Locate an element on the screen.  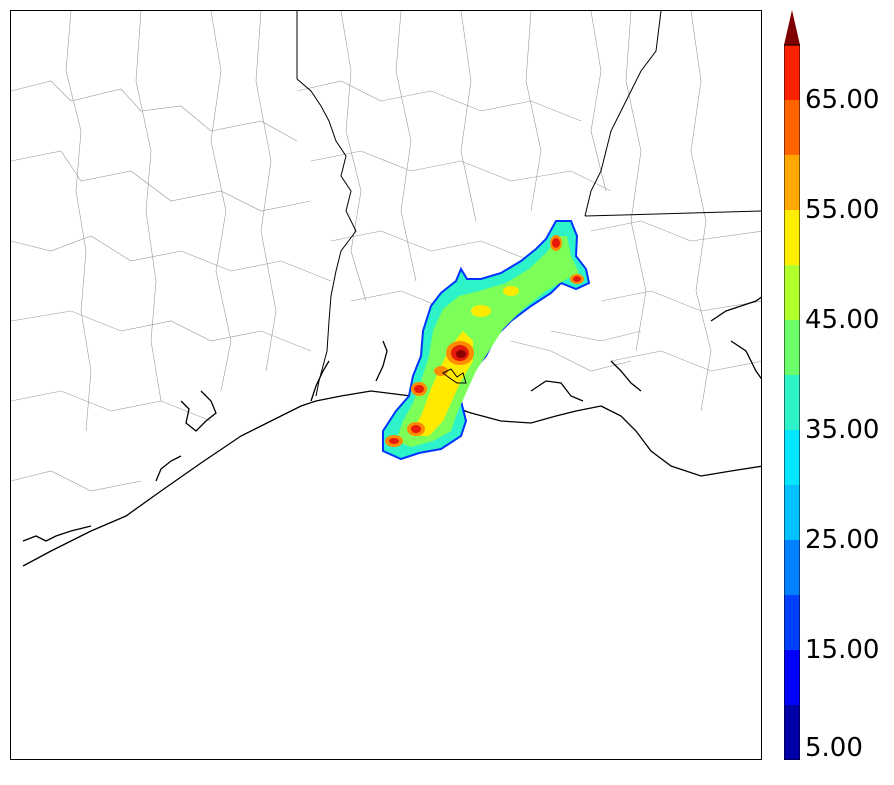
colorbar-tick-label: 5.00 is located at coordinates (834, 748).